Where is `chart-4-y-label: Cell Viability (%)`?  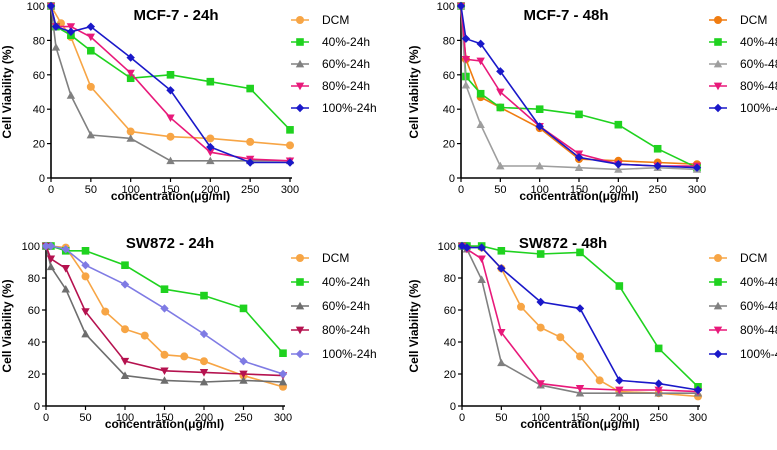
chart-4-y-label: Cell Viability (%) is located at coordinates (414, 325).